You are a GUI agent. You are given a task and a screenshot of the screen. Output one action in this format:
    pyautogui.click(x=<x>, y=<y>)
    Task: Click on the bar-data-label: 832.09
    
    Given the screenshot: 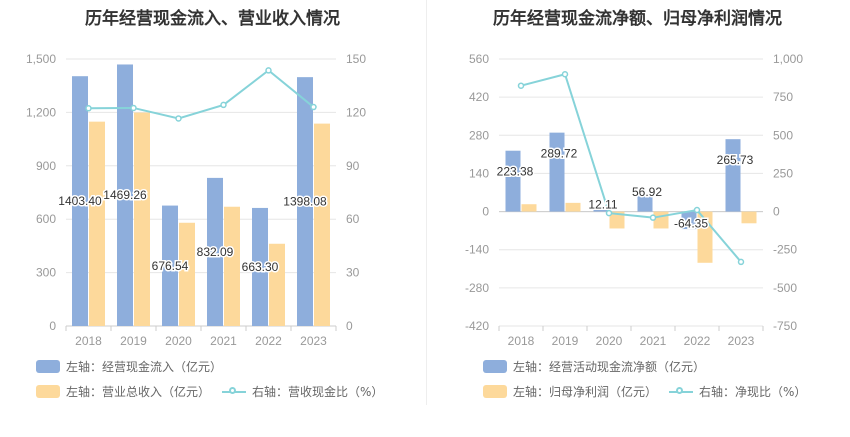 What is the action you would take?
    pyautogui.click(x=215, y=252)
    